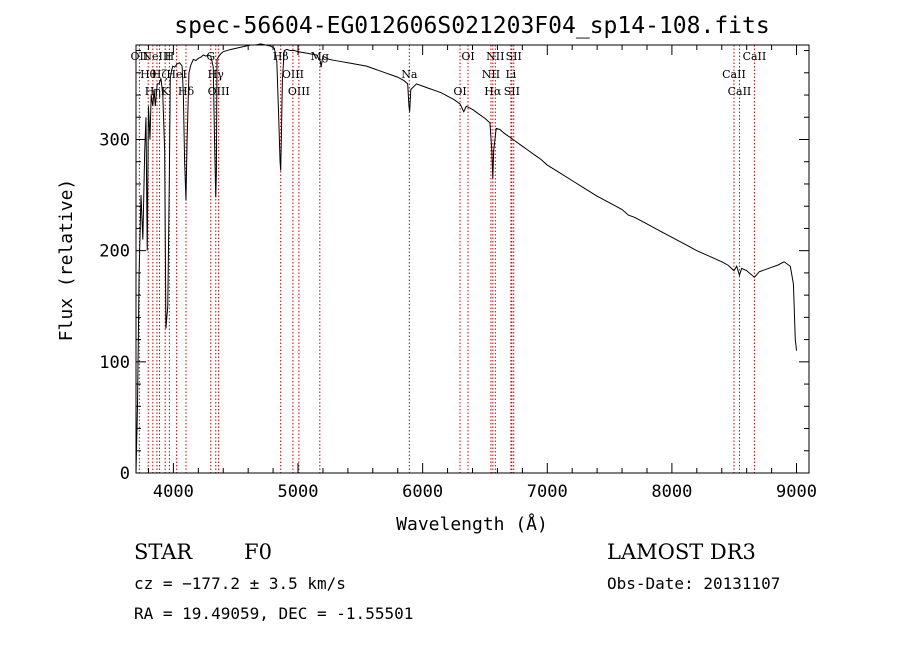 The height and width of the screenshot is (649, 900). Describe the element at coordinates (186, 91) in the screenshot. I see `spectral-line-label: Hδ` at that location.